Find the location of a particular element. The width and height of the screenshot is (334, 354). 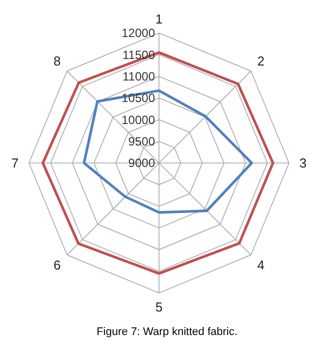

spoke-label: 4 is located at coordinates (260, 264).